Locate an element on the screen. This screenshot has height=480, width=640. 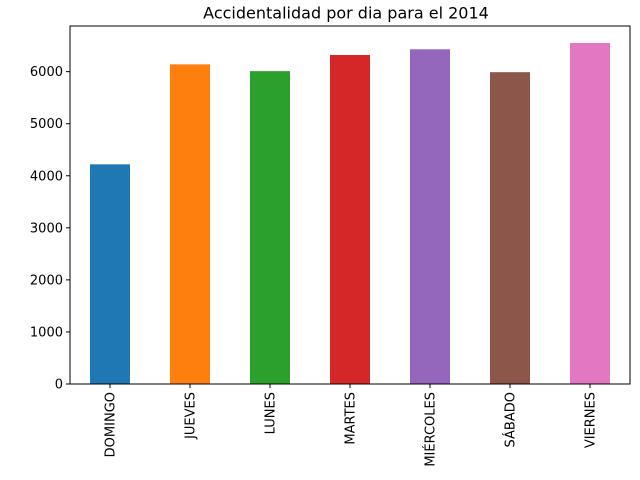
x-tick-label-lunes: LUNES is located at coordinates (271, 413).